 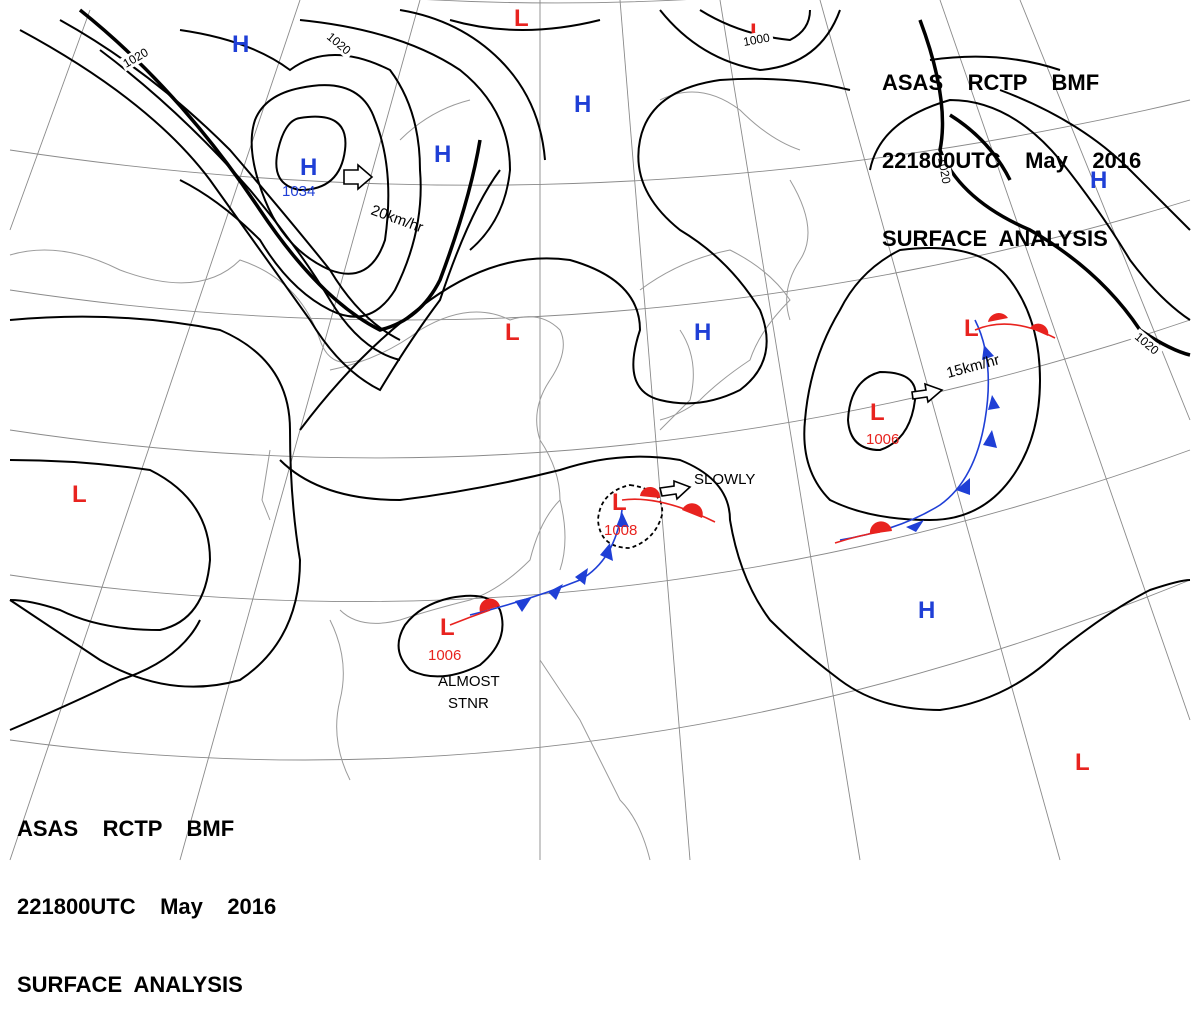 I want to click on isobar-value-label: 1020, so click(x=944, y=170).